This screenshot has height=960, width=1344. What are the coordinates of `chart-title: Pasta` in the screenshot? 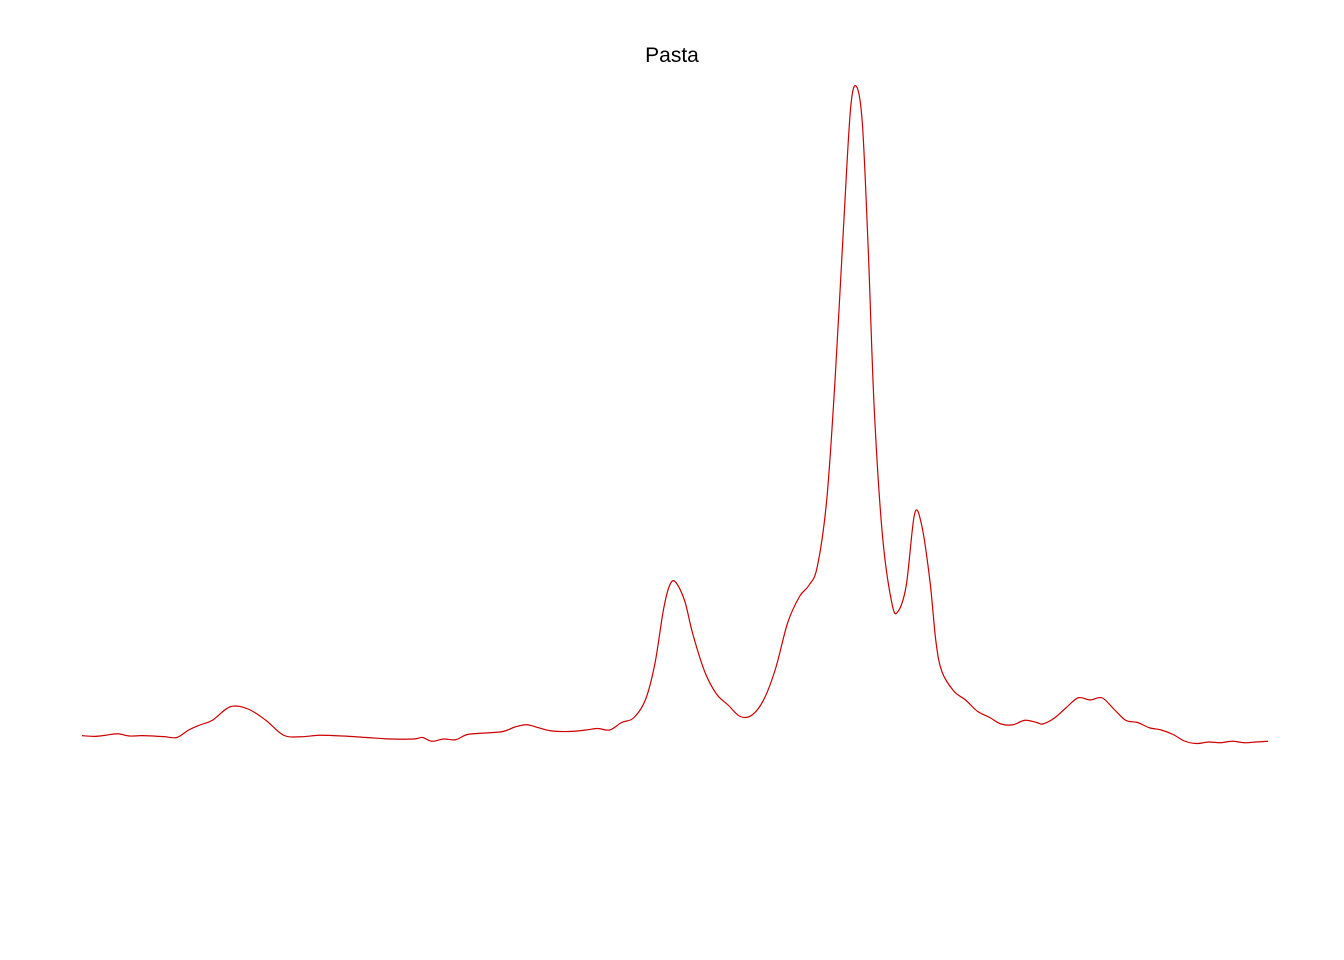 It's located at (672, 55).